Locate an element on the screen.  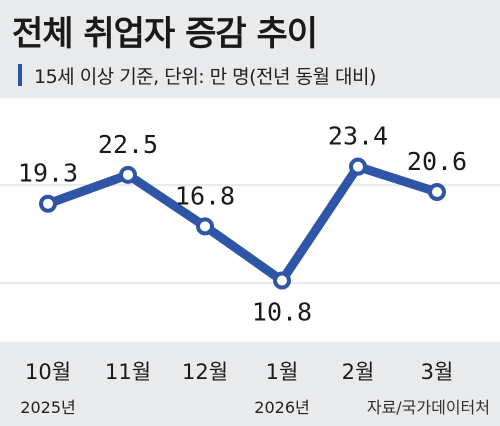
chart-subtitle: 15세 이상 기준, 단위: 만 명(전년 동월 대비) is located at coordinates (205, 77).